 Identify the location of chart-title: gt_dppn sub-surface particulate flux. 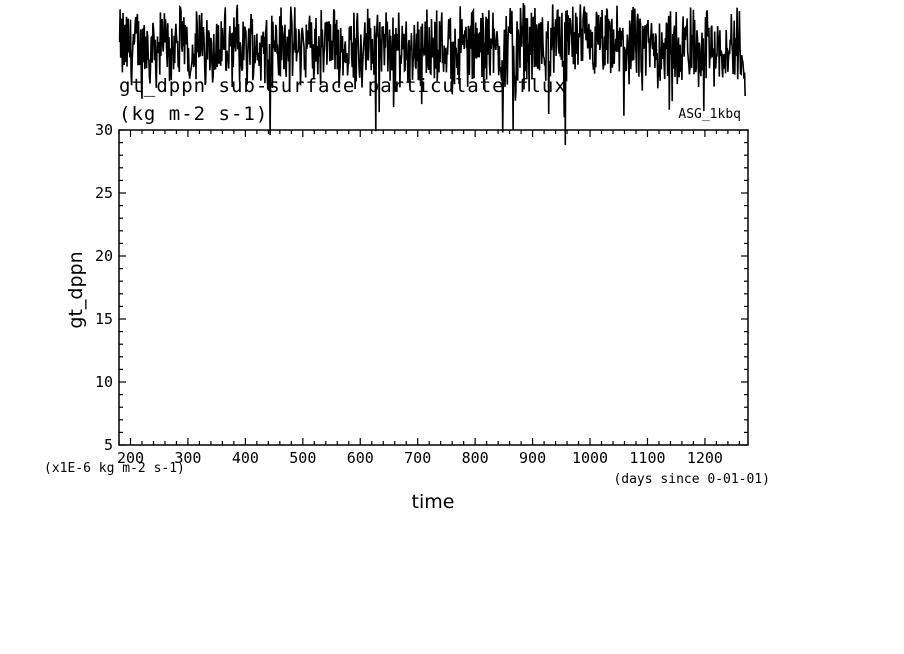
(343, 86).